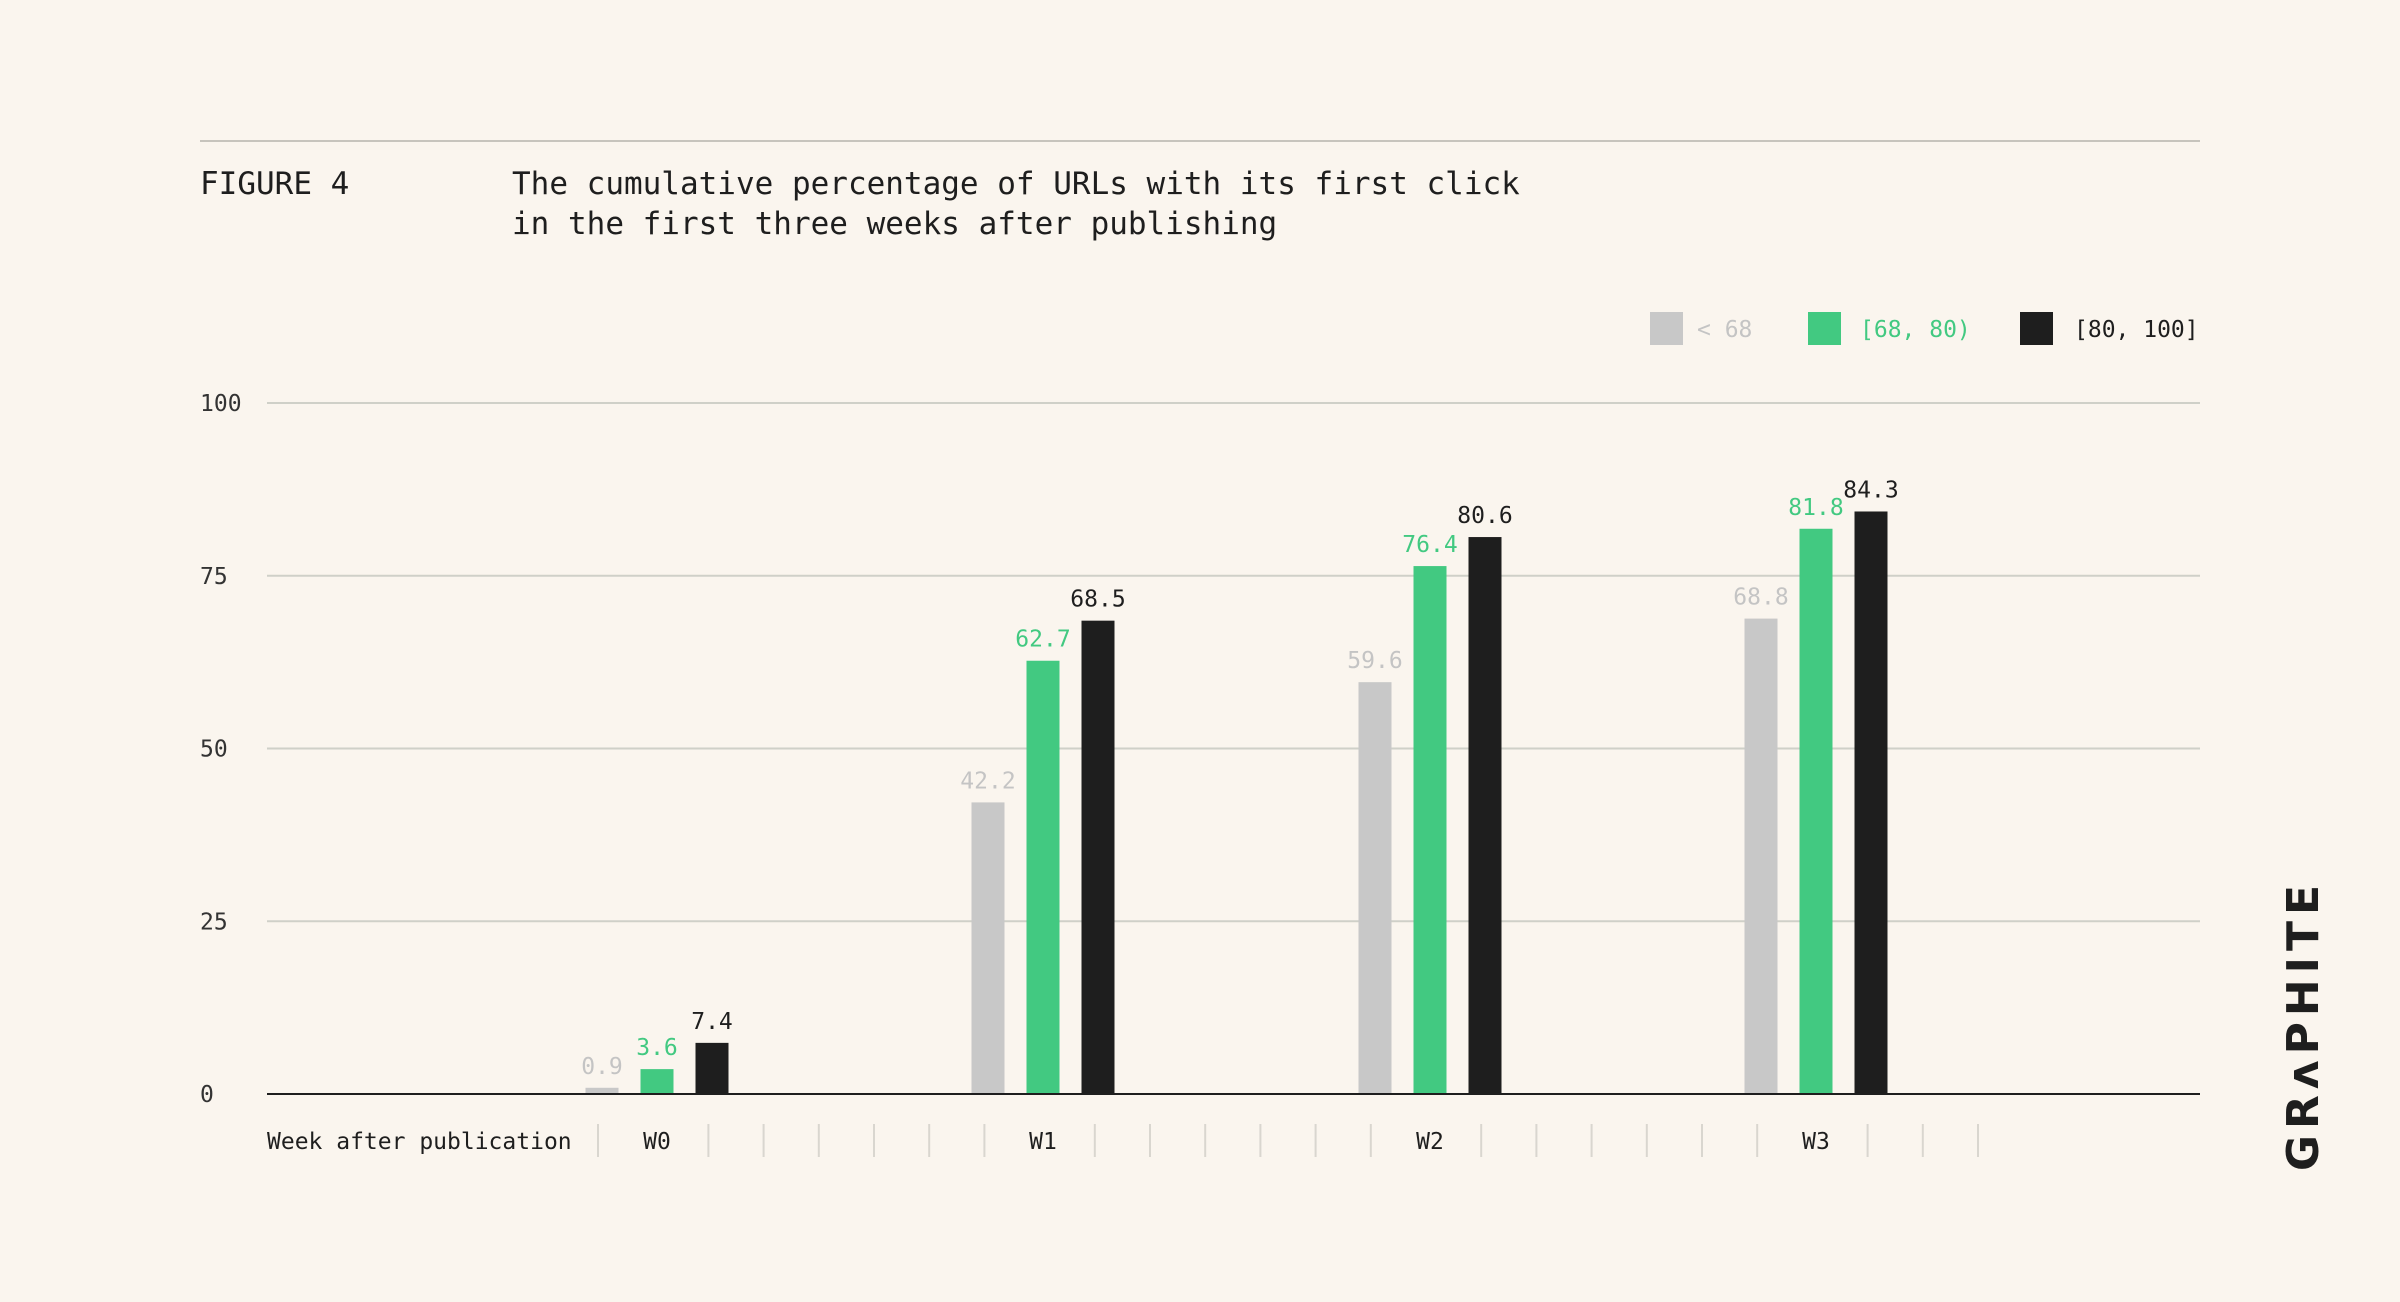 Image resolution: width=2400 pixels, height=1302 pixels. I want to click on legend-label-0: < 68, so click(1724, 330).